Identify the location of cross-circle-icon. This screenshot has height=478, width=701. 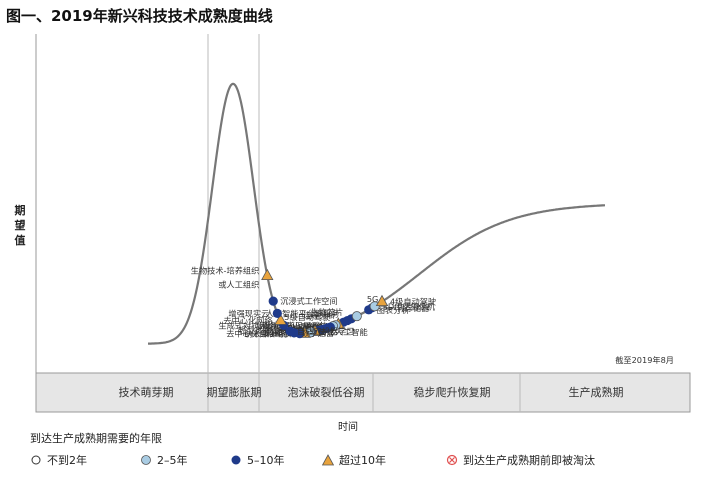
(452, 460).